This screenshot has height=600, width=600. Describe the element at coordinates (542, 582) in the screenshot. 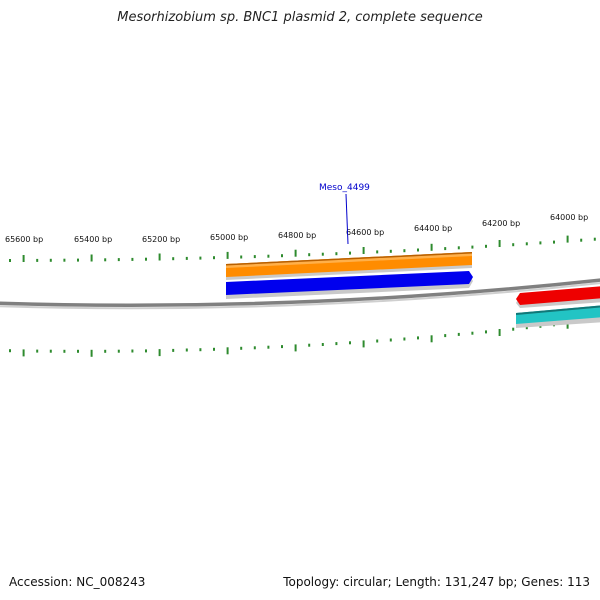

I see `genes-label: Genes:` at that location.